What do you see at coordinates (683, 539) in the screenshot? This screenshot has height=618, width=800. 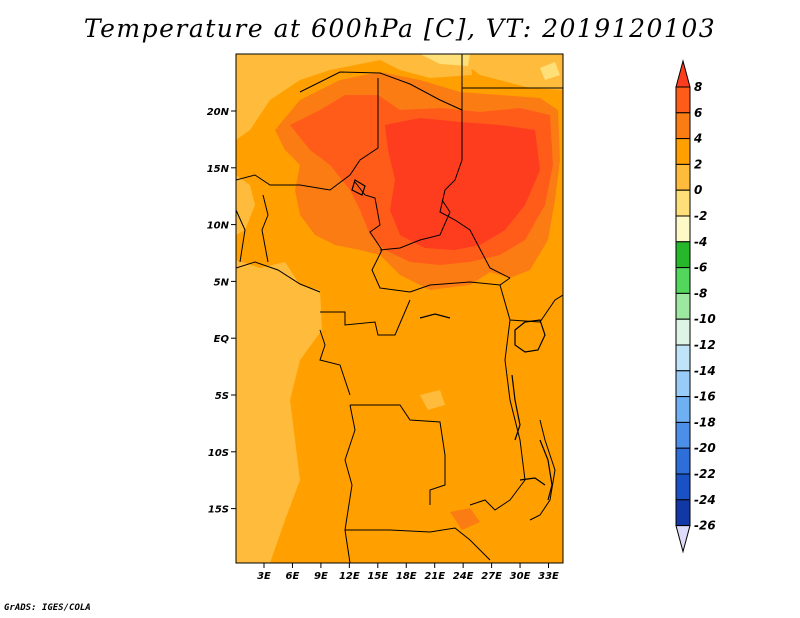 I see `colorbar-bottom-arrow` at bounding box center [683, 539].